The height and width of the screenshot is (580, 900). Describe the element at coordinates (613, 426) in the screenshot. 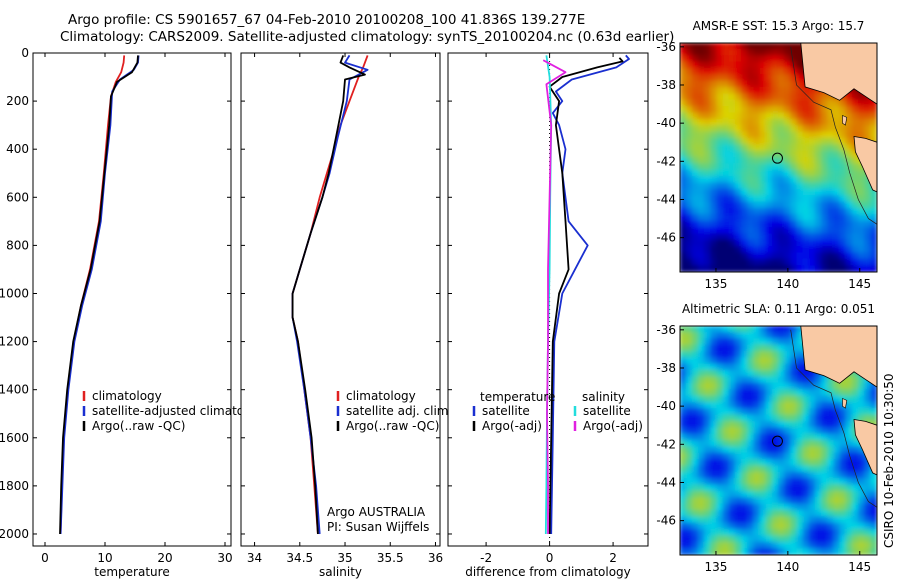

I see `legend-label: Argo(-adj)` at that location.